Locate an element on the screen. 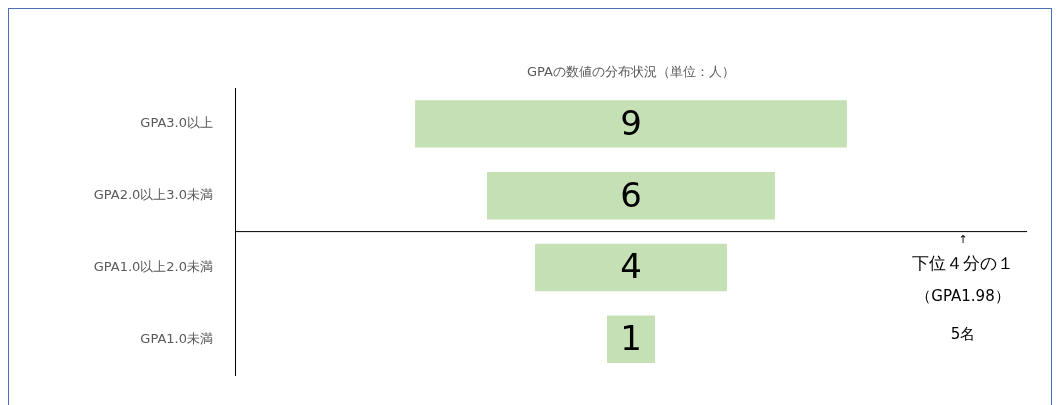 The width and height of the screenshot is (1062, 405). data-label: 4 is located at coordinates (631, 266).